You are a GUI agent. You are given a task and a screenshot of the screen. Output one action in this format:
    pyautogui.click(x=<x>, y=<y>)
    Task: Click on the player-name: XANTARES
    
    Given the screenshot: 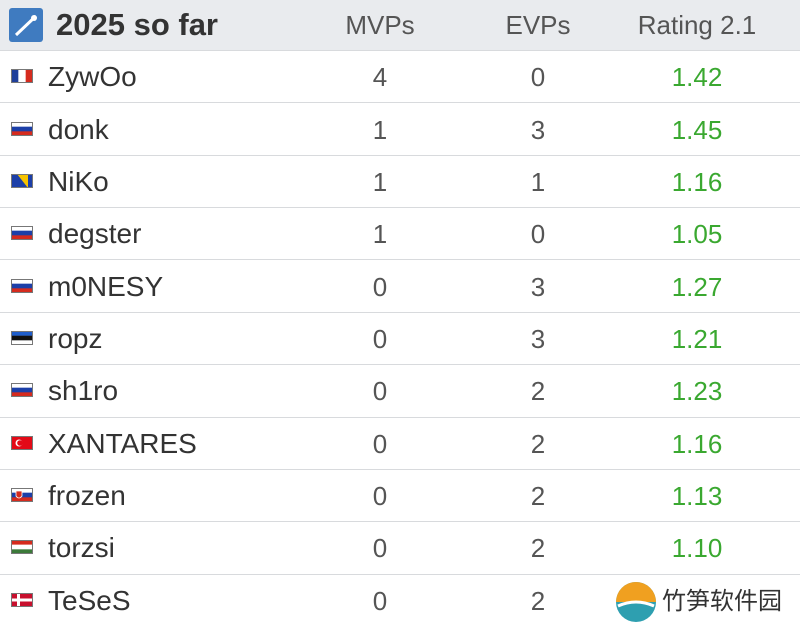 What is the action you would take?
    pyautogui.click(x=122, y=443)
    